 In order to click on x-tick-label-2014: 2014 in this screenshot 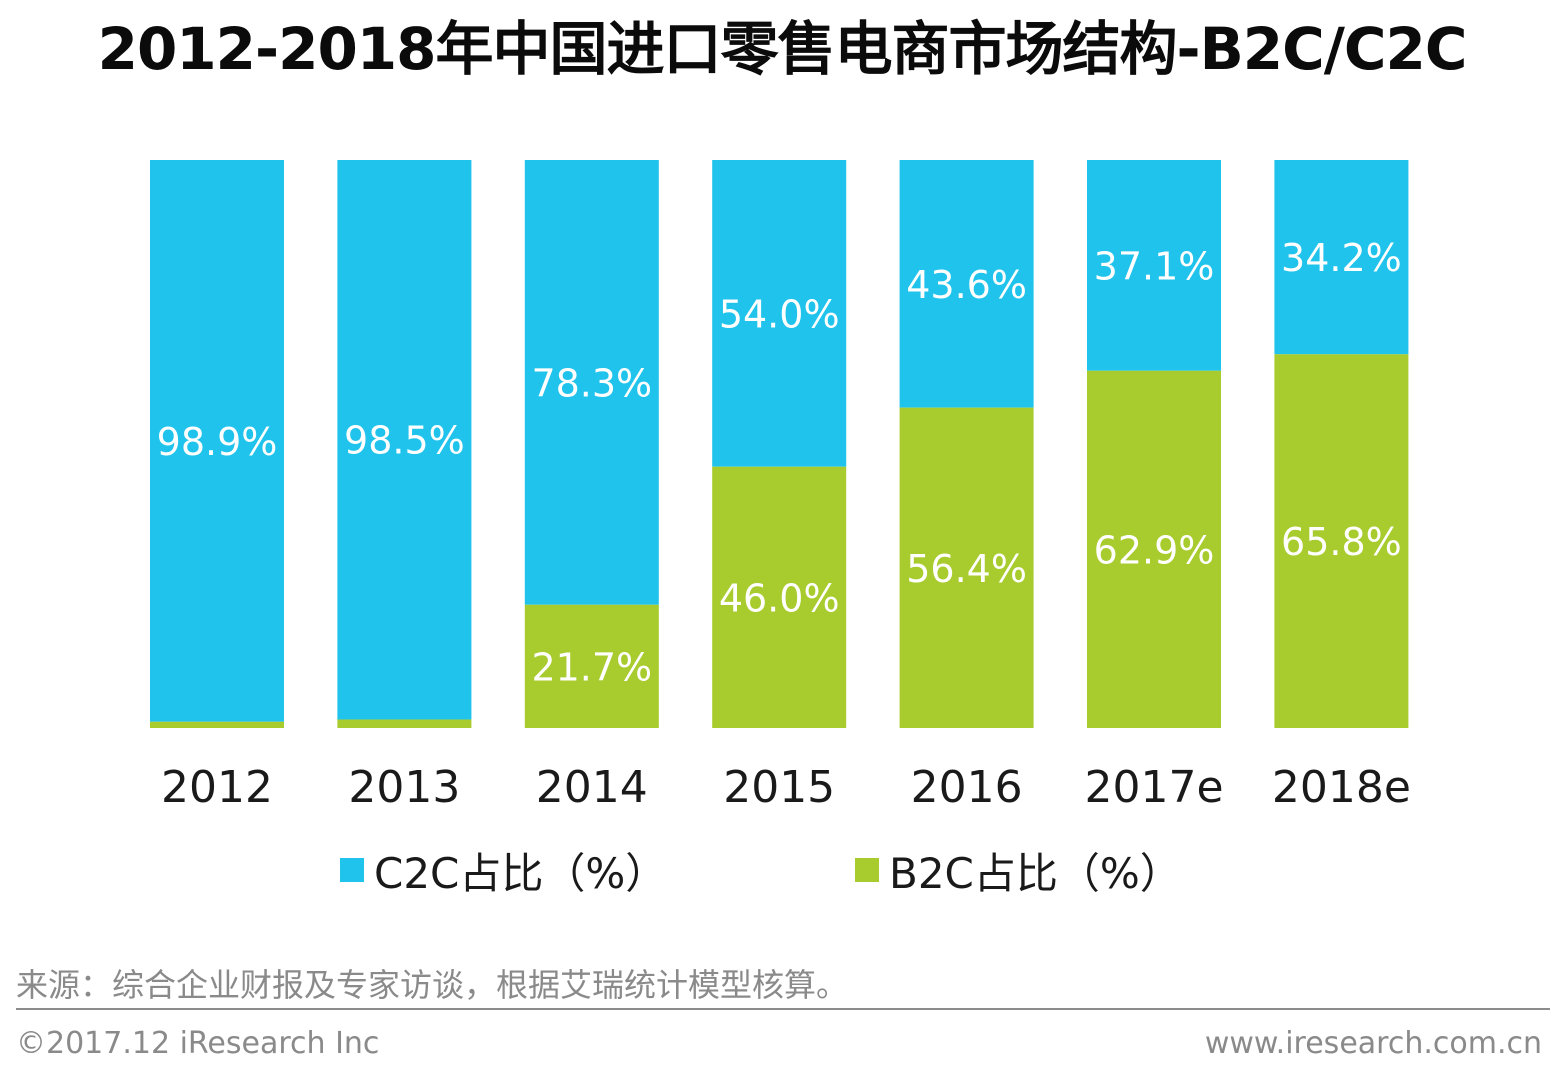, I will do `click(592, 787)`.